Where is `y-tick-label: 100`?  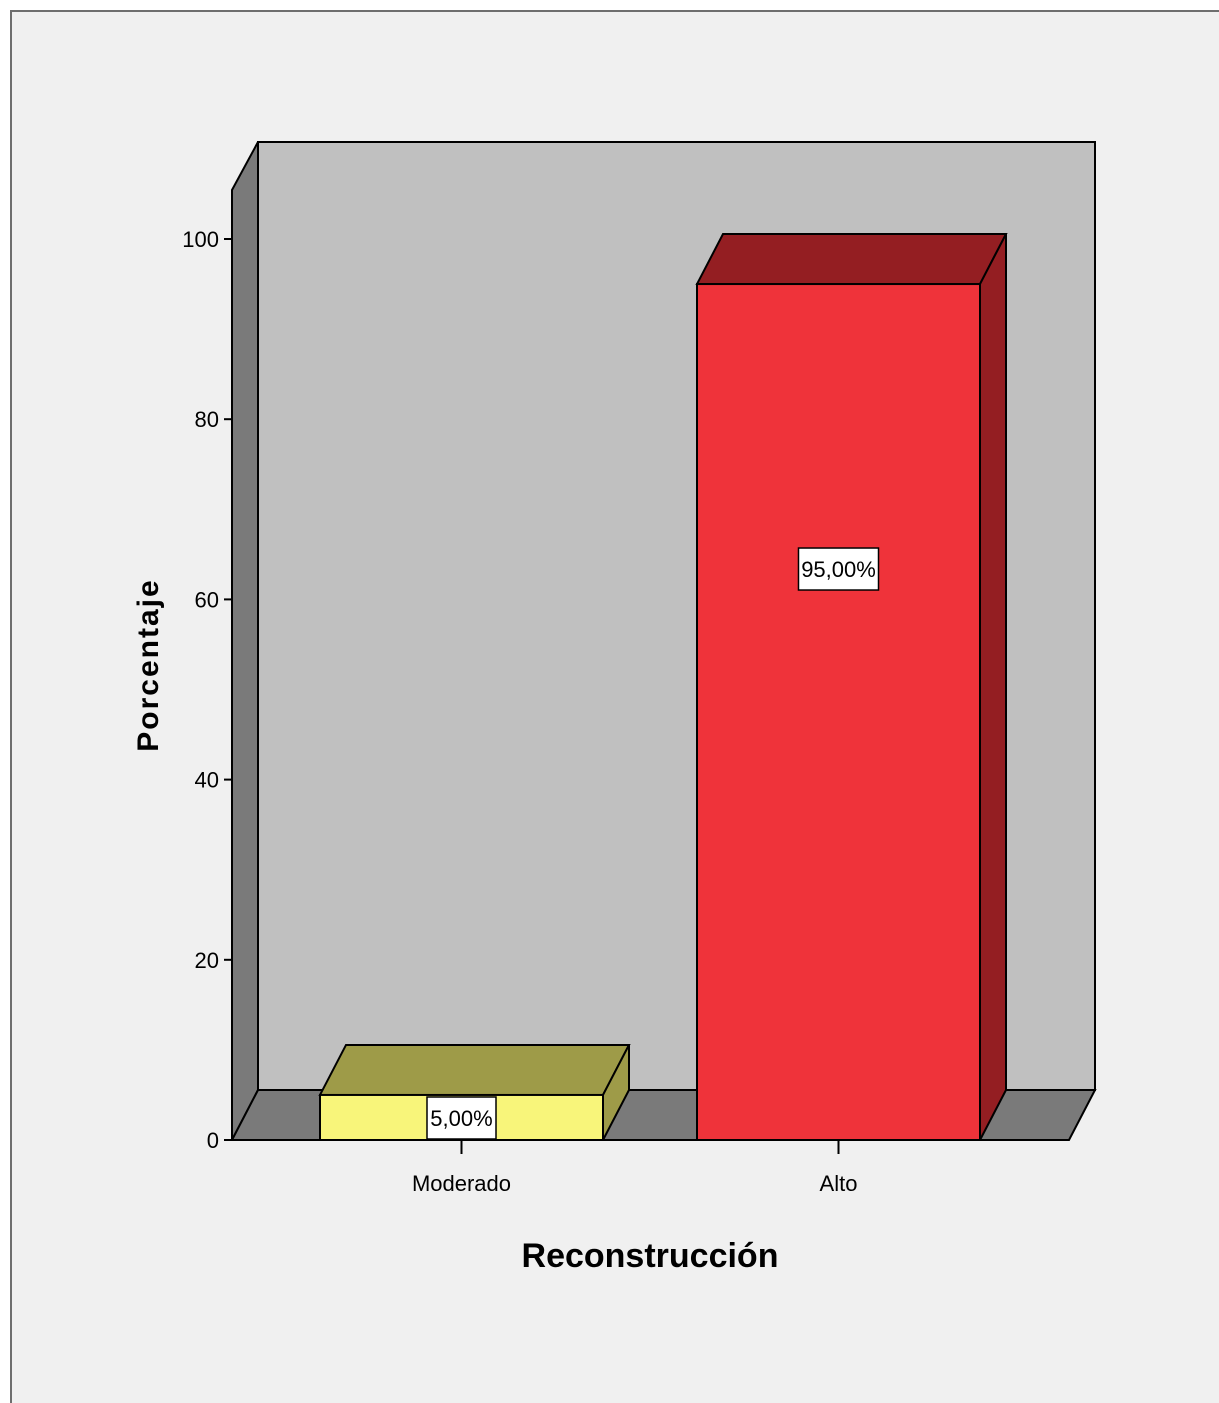 y-tick-label: 100 is located at coordinates (200, 239).